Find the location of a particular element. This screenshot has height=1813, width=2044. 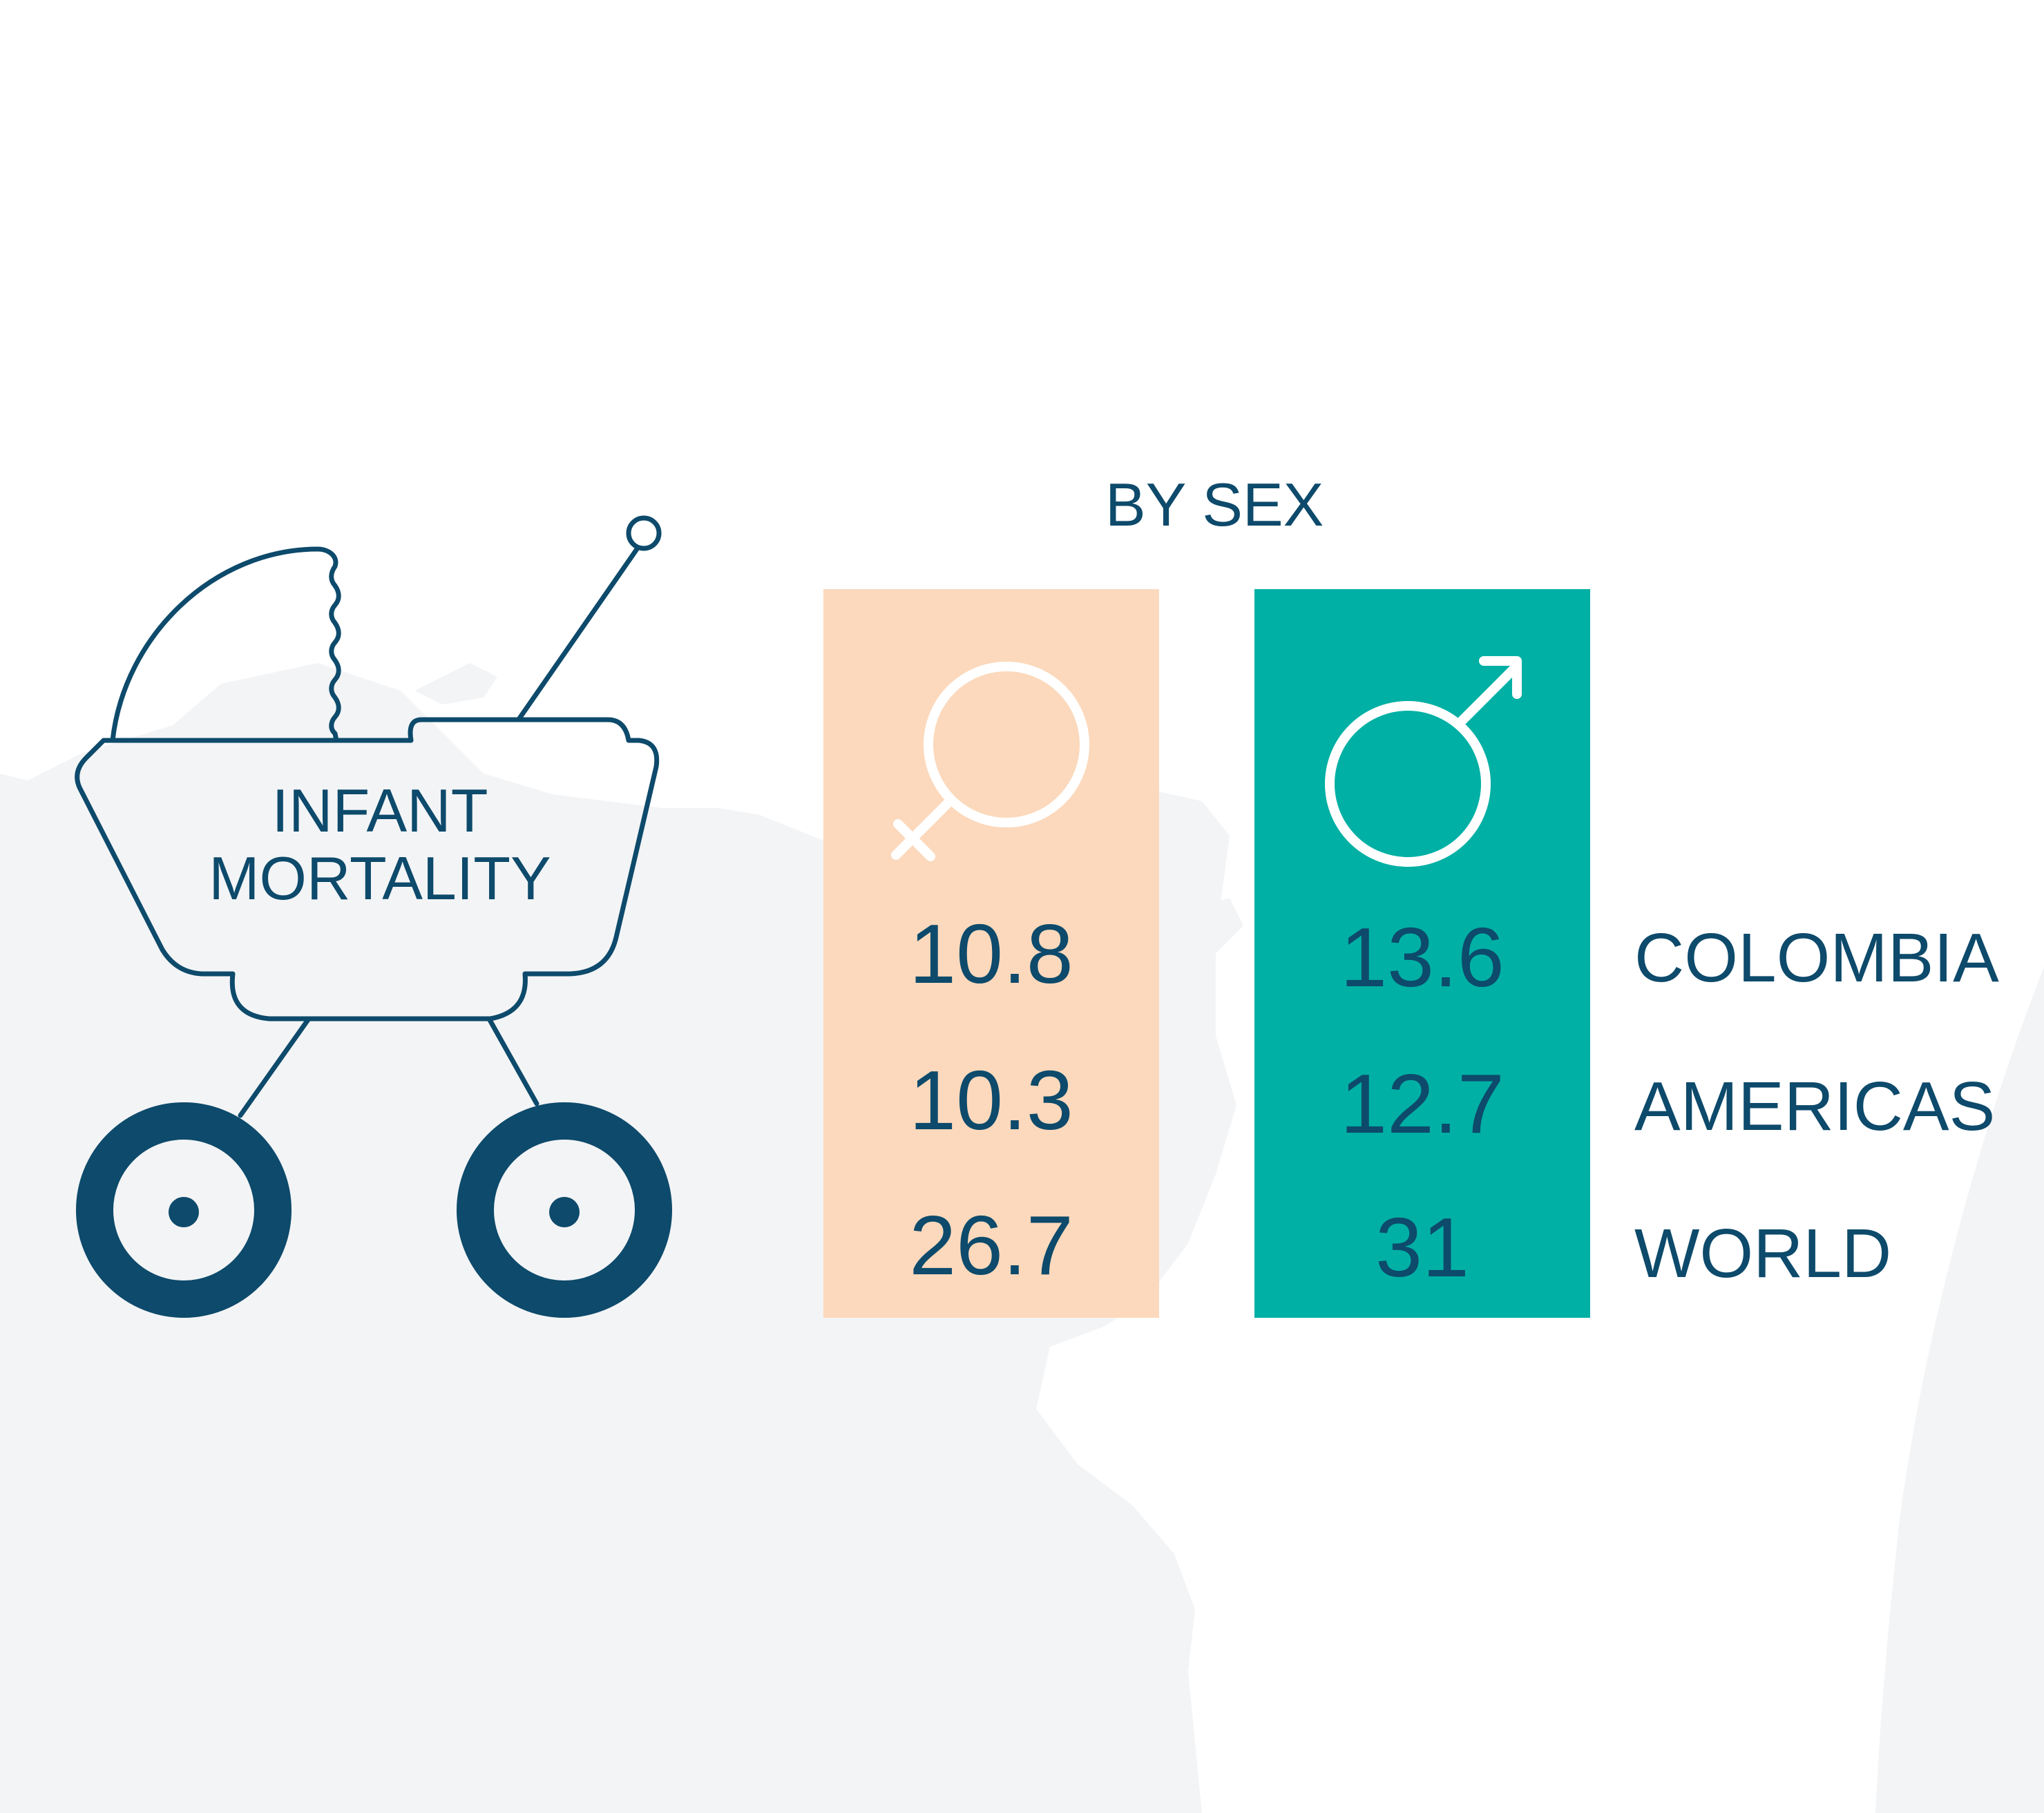

region-label-colombia: COLOMBIA is located at coordinates (1816, 958).